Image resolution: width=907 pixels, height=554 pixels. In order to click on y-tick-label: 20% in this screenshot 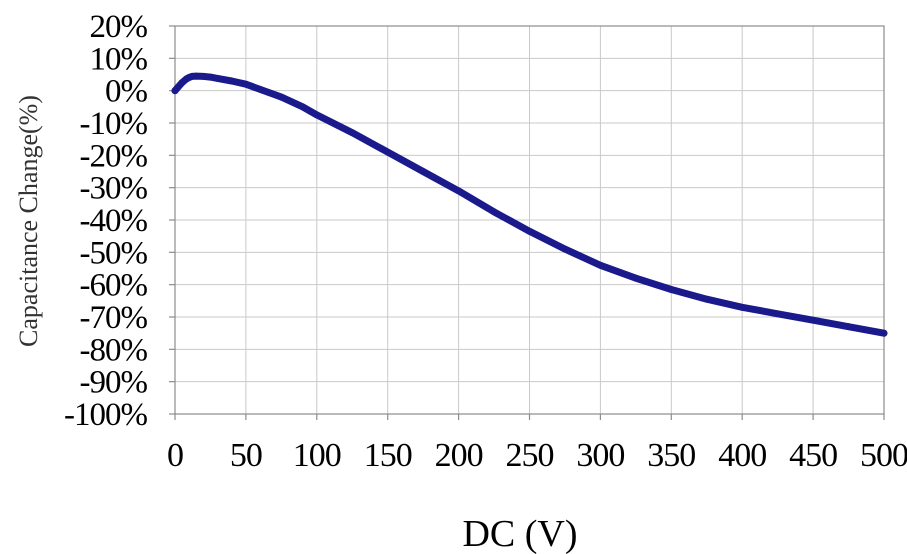, I will do `click(119, 27)`.